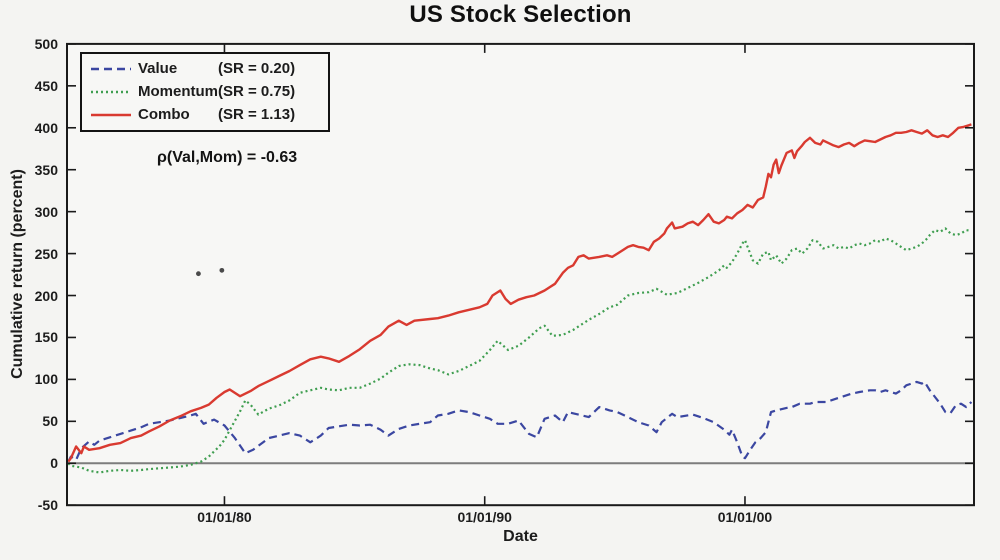 The height and width of the screenshot is (560, 1000). Describe the element at coordinates (46, 85) in the screenshot. I see `y-tick-label: 450` at that location.